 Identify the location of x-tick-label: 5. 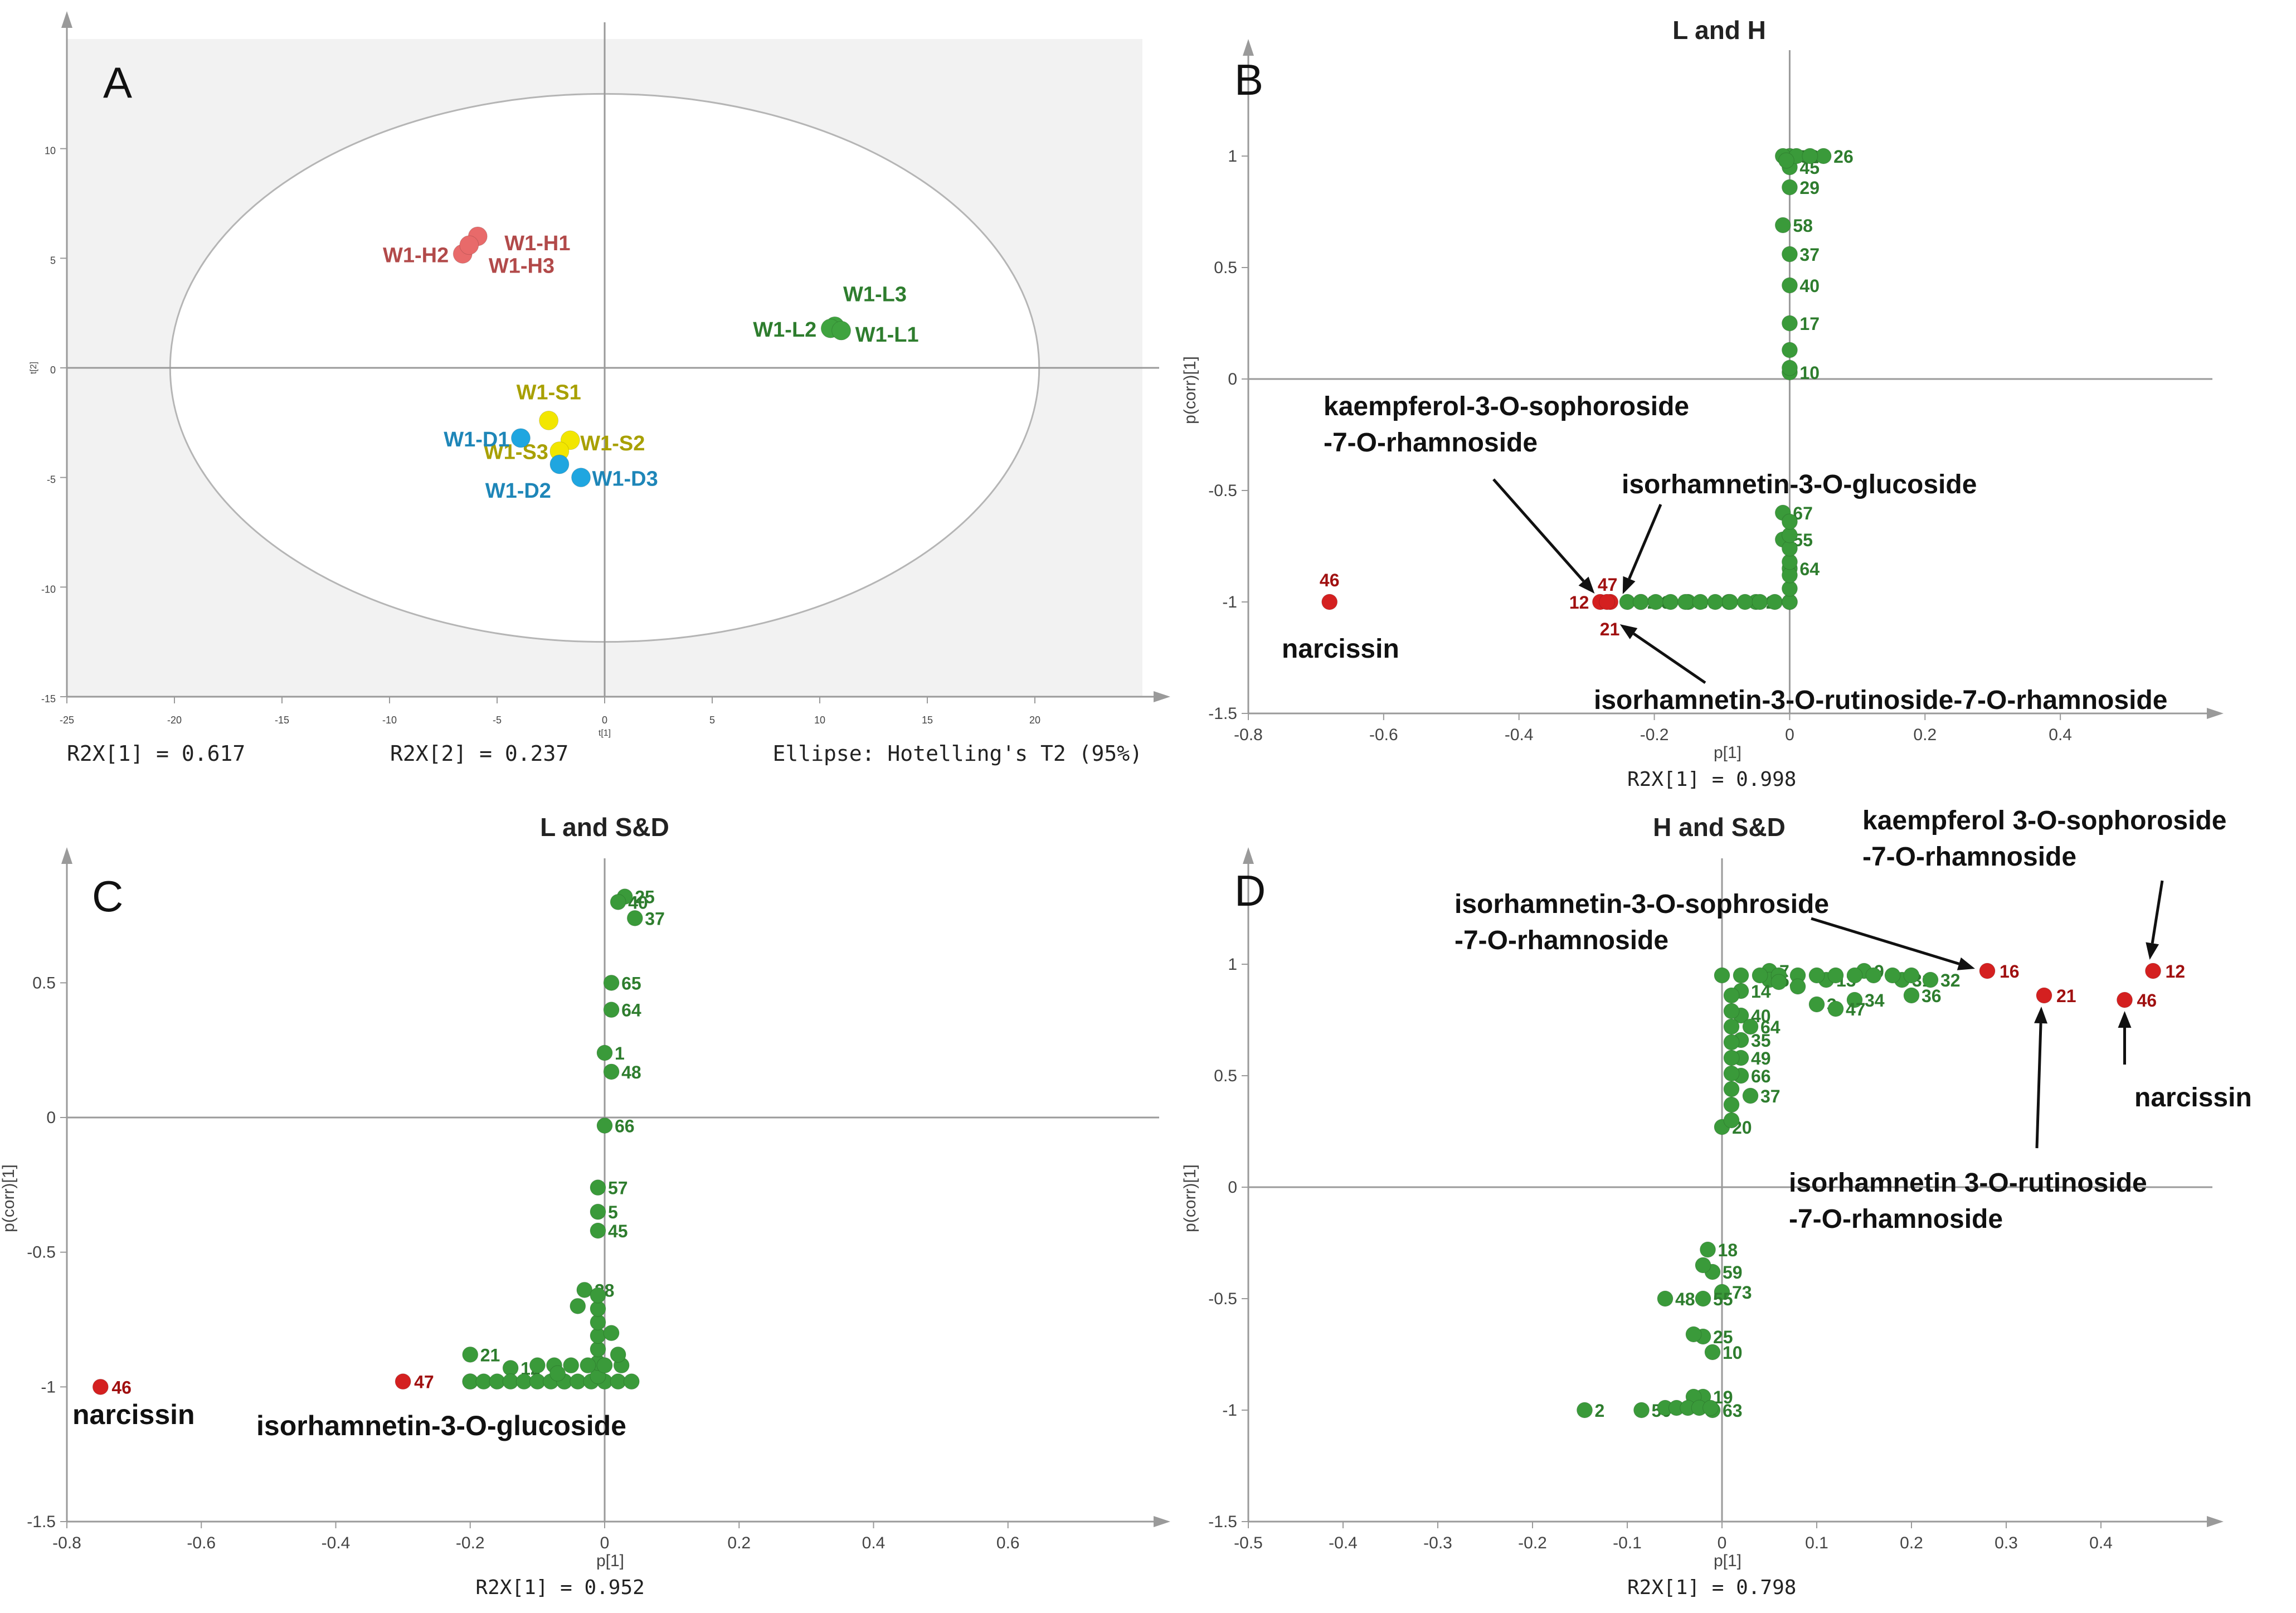
(712, 721).